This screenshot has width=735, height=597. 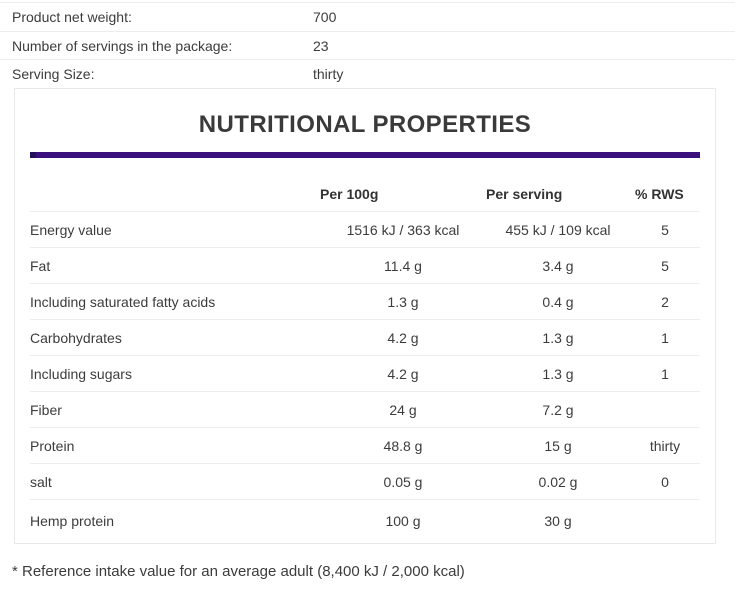 What do you see at coordinates (365, 446) in the screenshot?
I see `table-row: Protein 48.8 g 15 g thirty` at bounding box center [365, 446].